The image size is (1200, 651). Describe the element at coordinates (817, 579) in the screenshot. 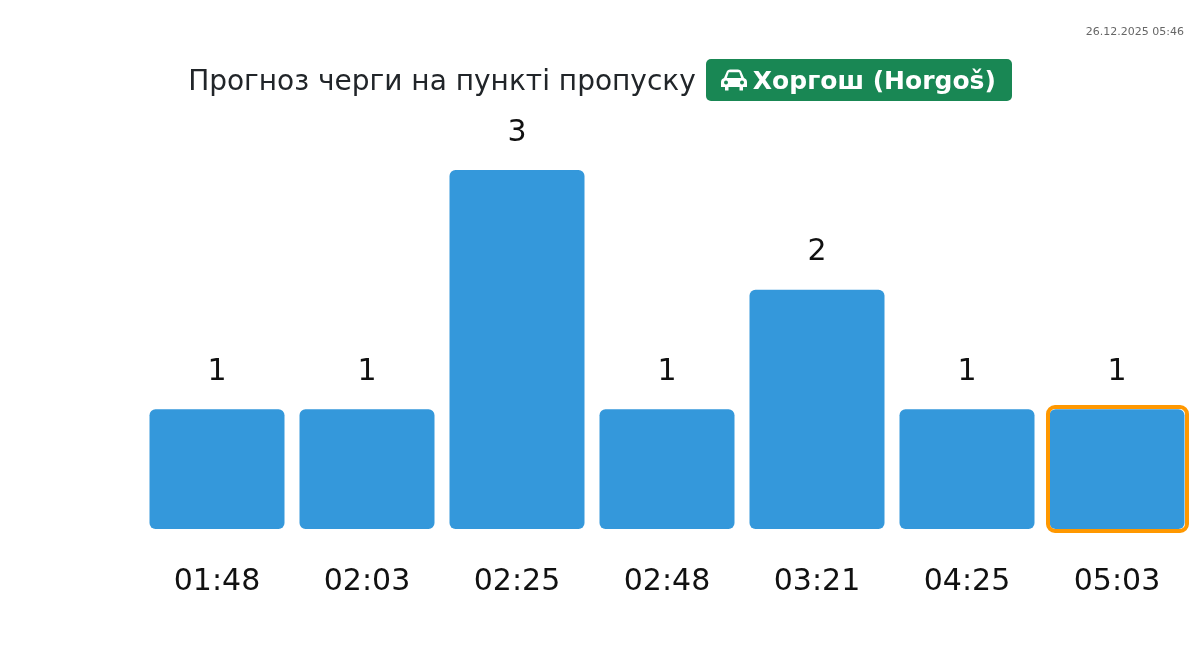

I see `x-tick-label: 03:21` at that location.